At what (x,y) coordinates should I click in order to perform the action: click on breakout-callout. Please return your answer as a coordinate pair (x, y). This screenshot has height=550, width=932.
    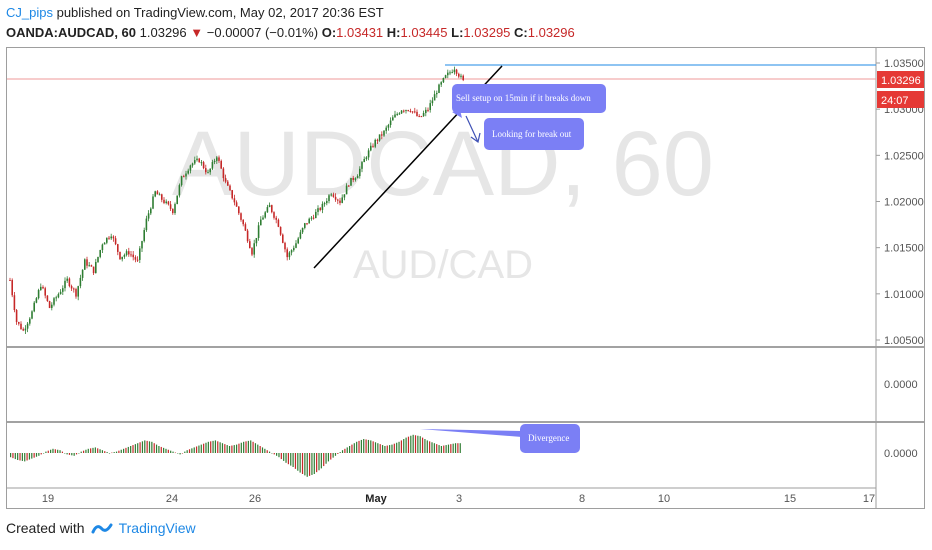
    Looking at the image, I should click on (534, 134).